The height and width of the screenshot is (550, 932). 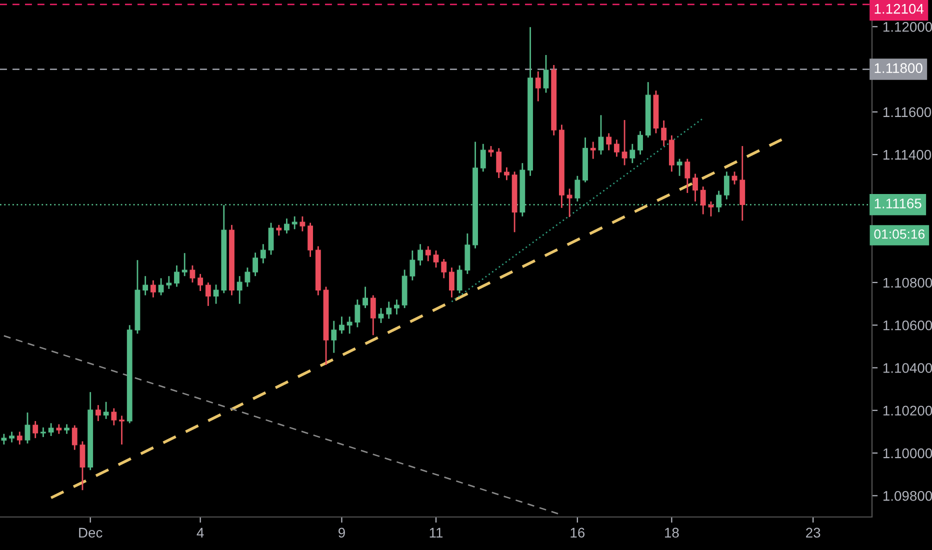 What do you see at coordinates (436, 533) in the screenshot?
I see `x-tick-label: 11` at bounding box center [436, 533].